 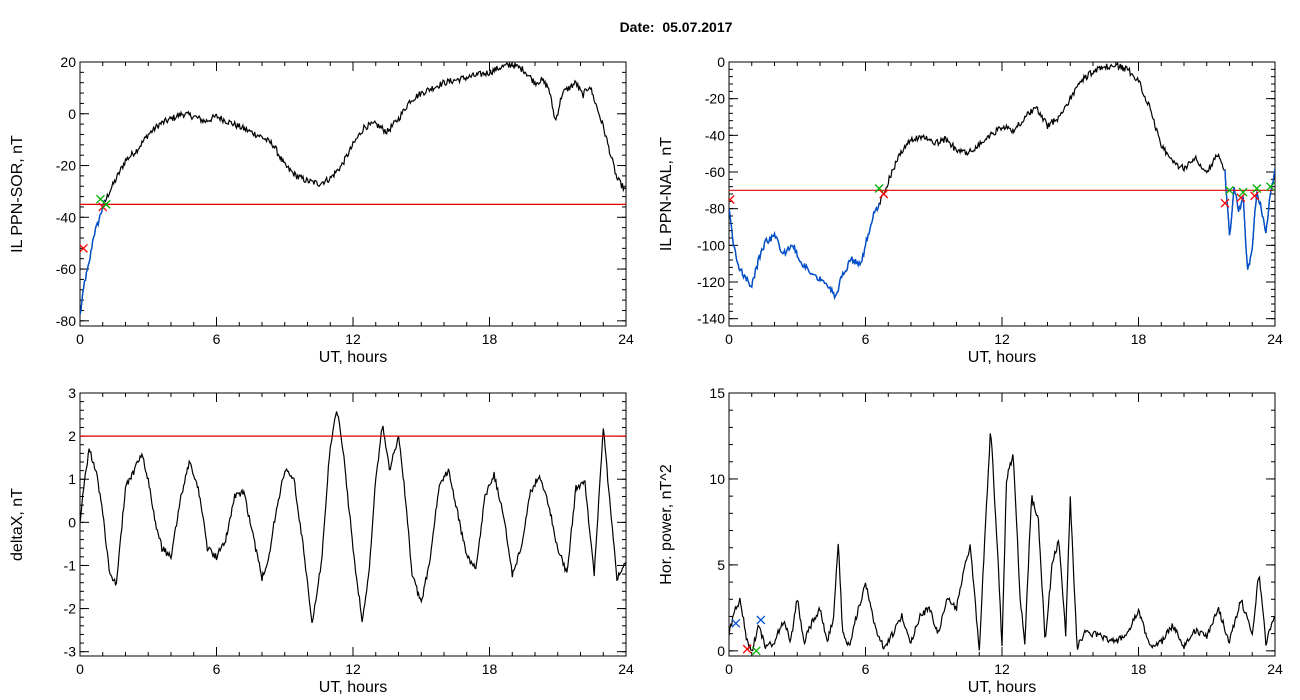 I want to click on y-tick-label: -3, so click(x=70, y=652).